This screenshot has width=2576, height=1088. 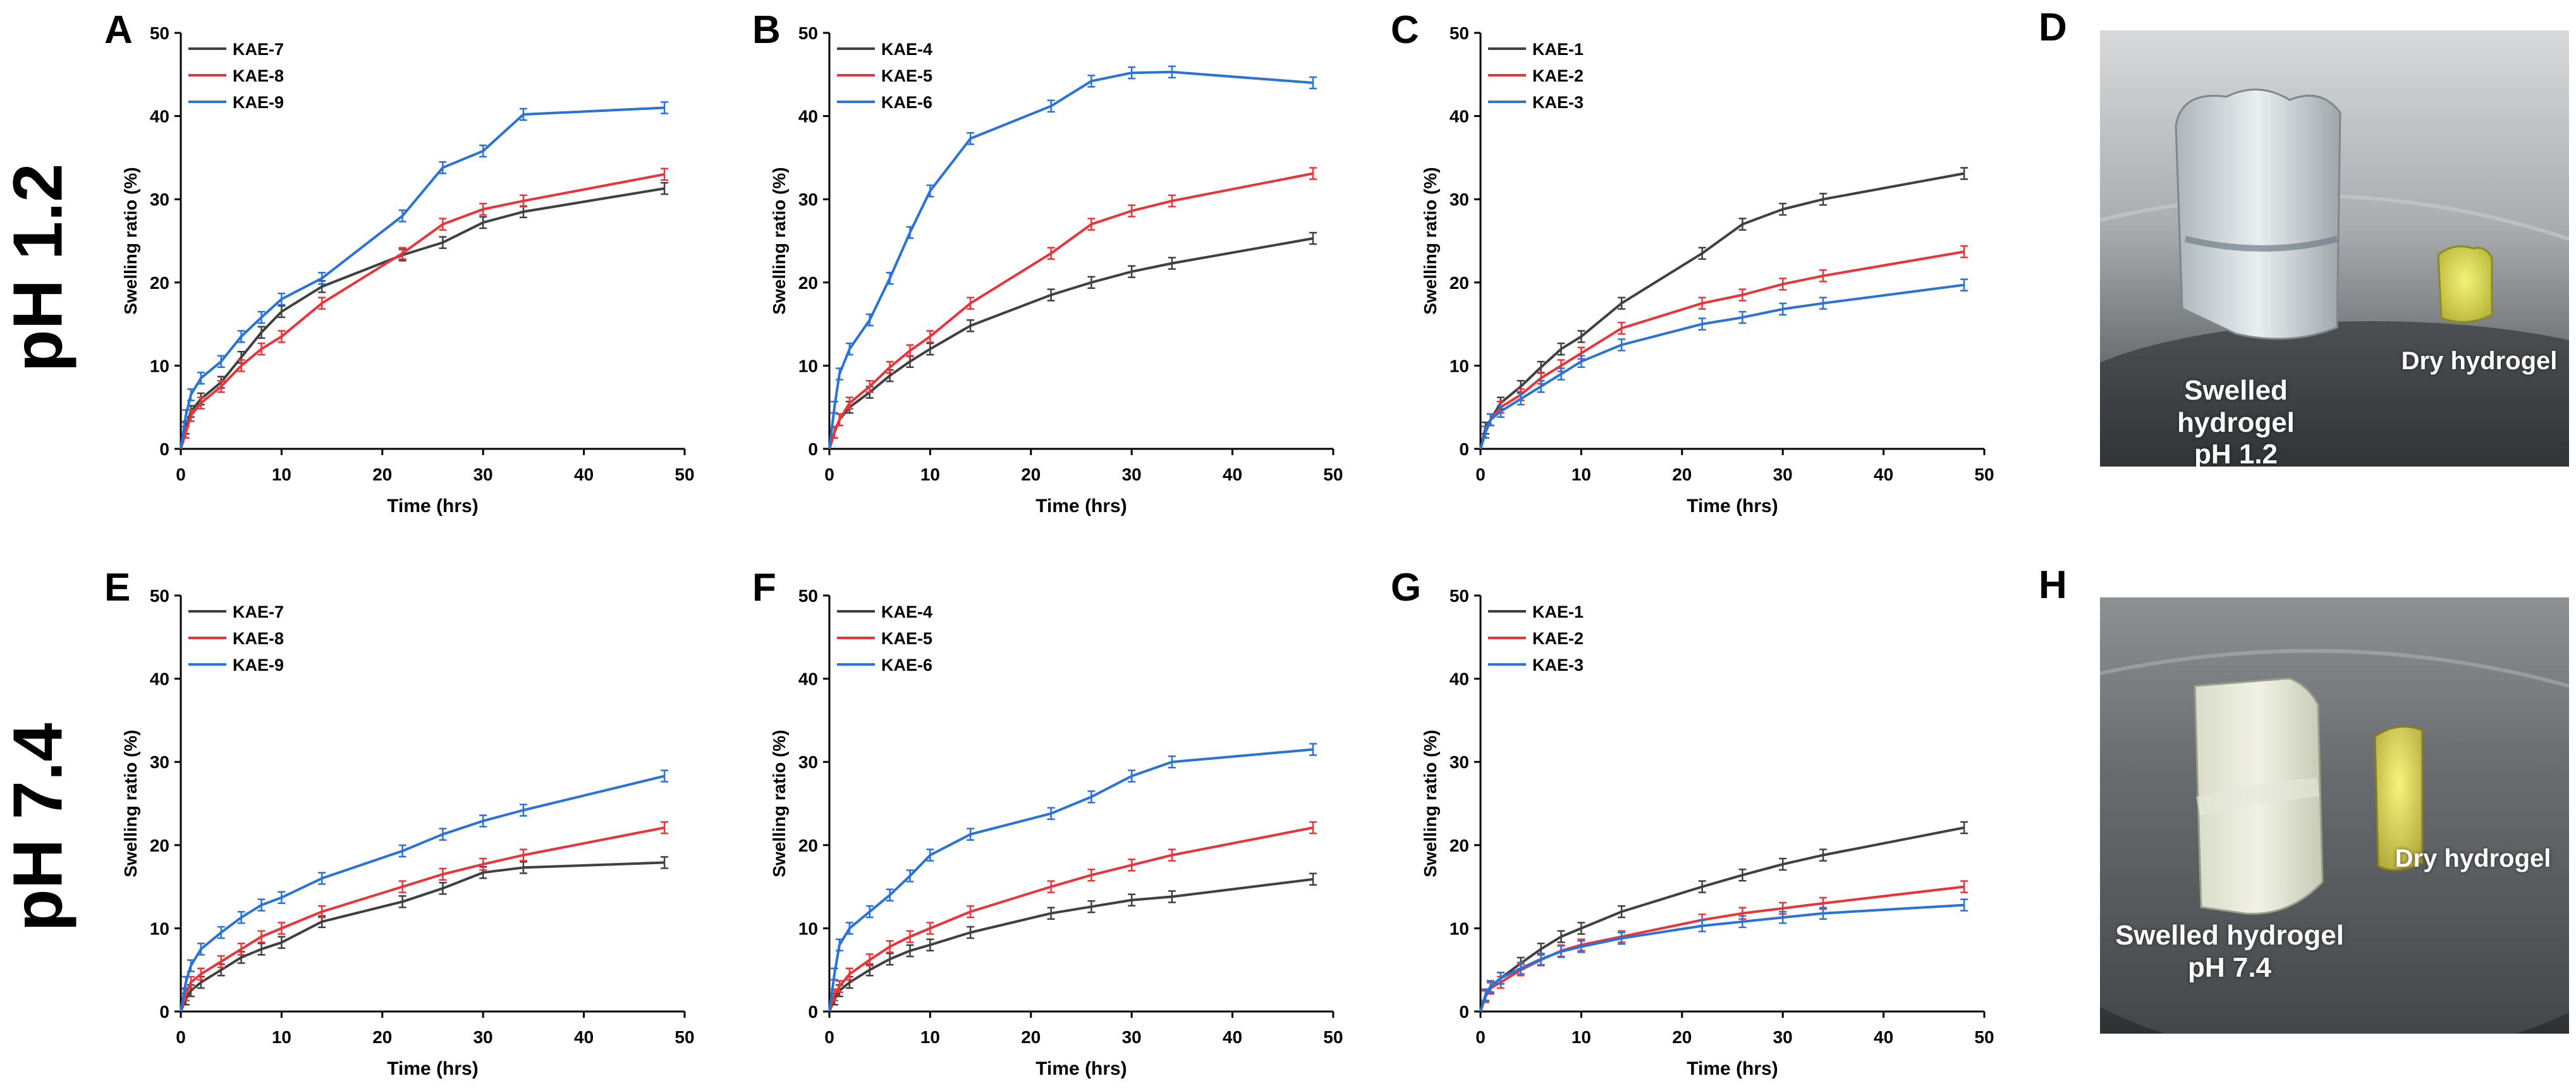 I want to click on panel-f-x-tick-label: 0, so click(x=829, y=1037).